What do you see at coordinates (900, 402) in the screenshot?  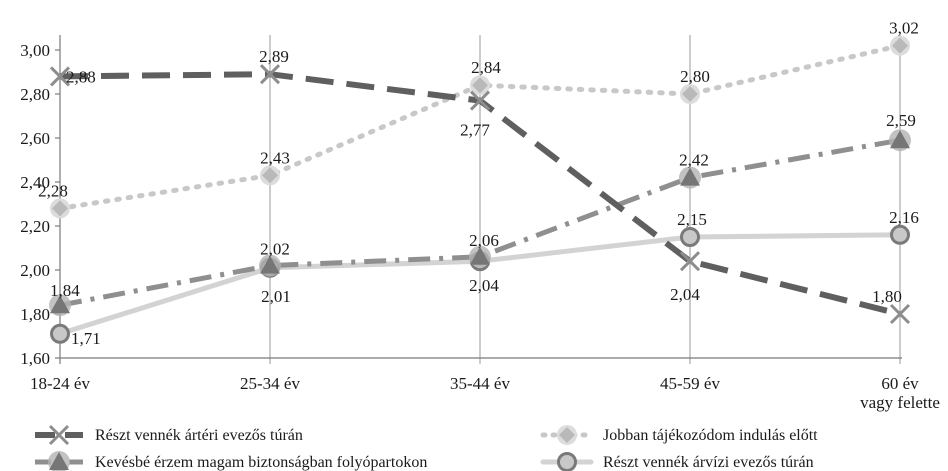 I see `x-tick-label: vagy felette` at bounding box center [900, 402].